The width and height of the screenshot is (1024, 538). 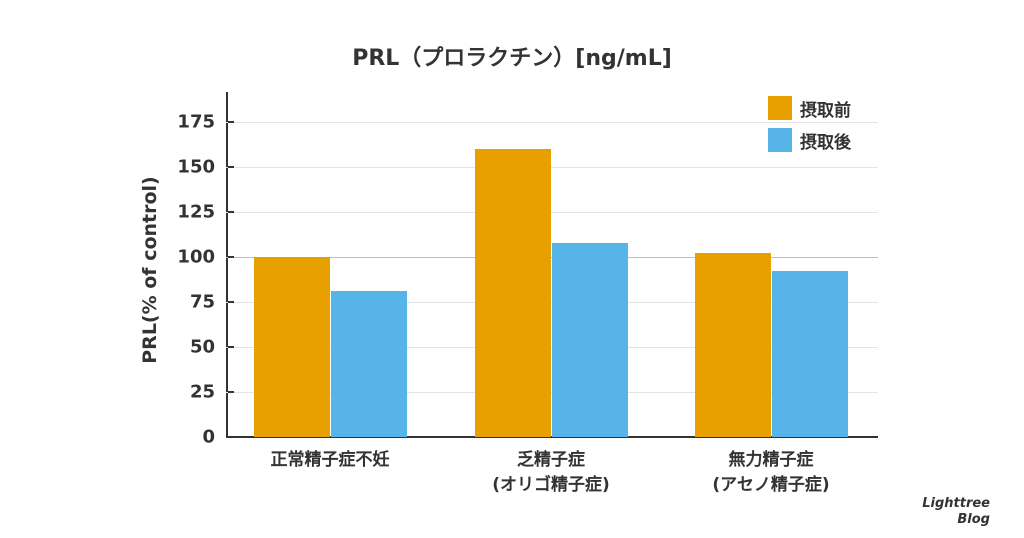 What do you see at coordinates (552, 437) in the screenshot?
I see `x-axis-line` at bounding box center [552, 437].